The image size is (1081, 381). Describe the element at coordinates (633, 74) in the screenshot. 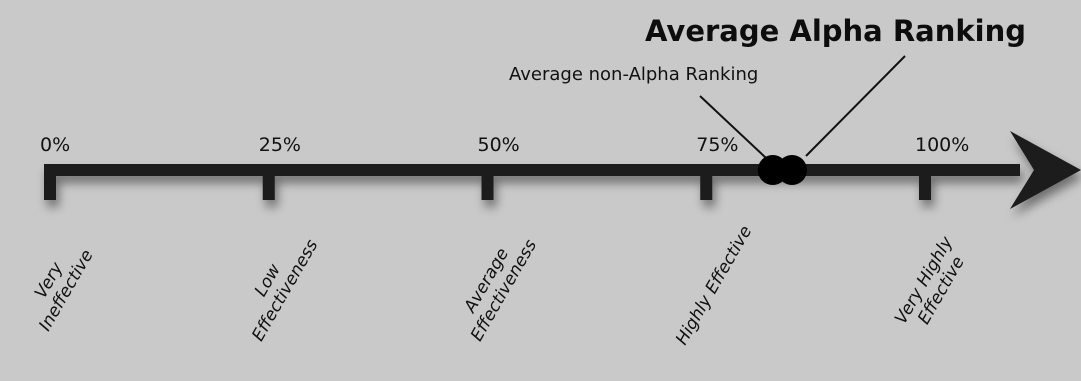

I see `non-alpha-ranking-label: Average non-Alpha Ranking` at that location.